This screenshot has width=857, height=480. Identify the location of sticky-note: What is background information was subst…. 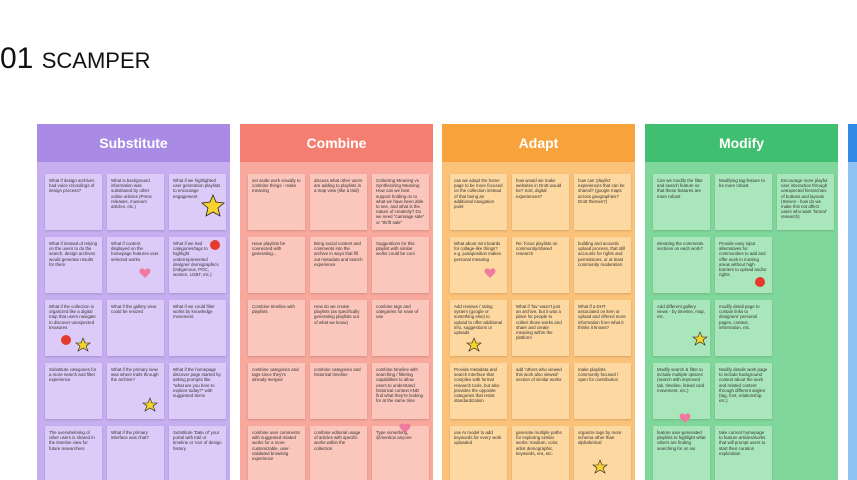
(135, 202).